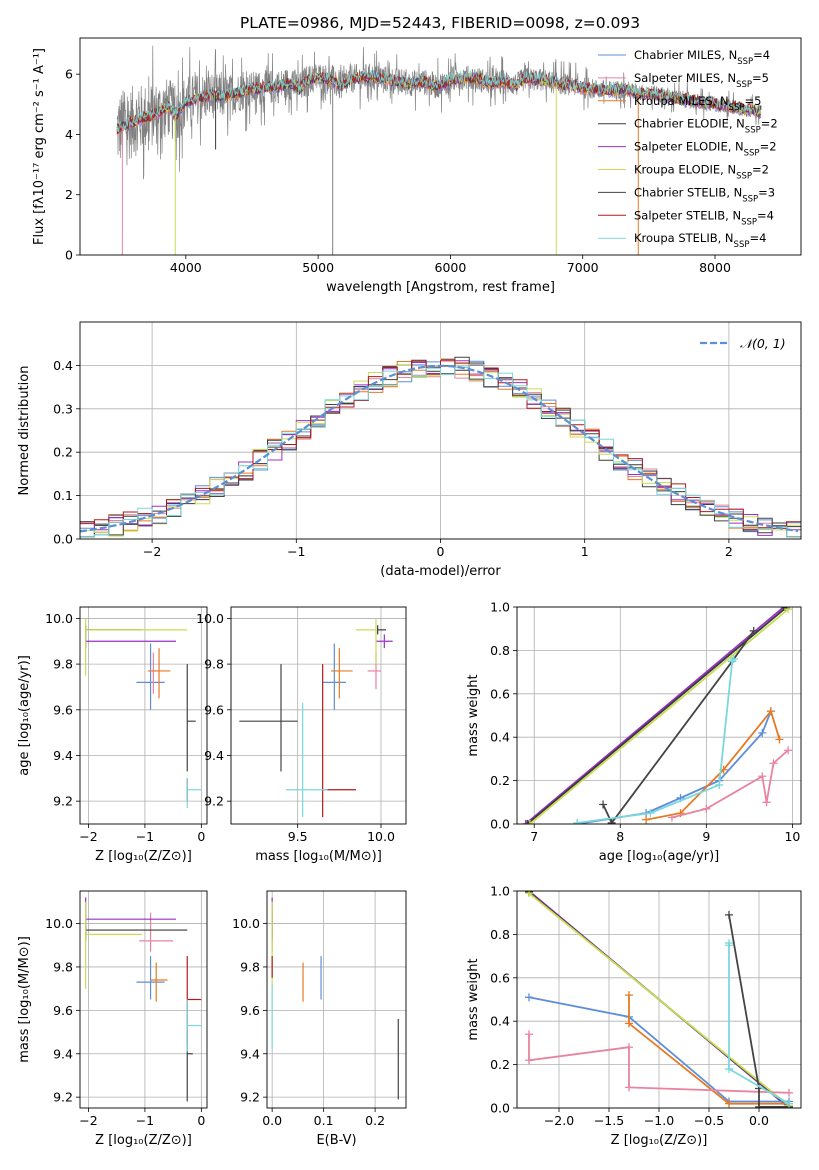 The image size is (819, 1170). What do you see at coordinates (375, 1120) in the screenshot?
I see `x-tick-label: 0.2` at bounding box center [375, 1120].